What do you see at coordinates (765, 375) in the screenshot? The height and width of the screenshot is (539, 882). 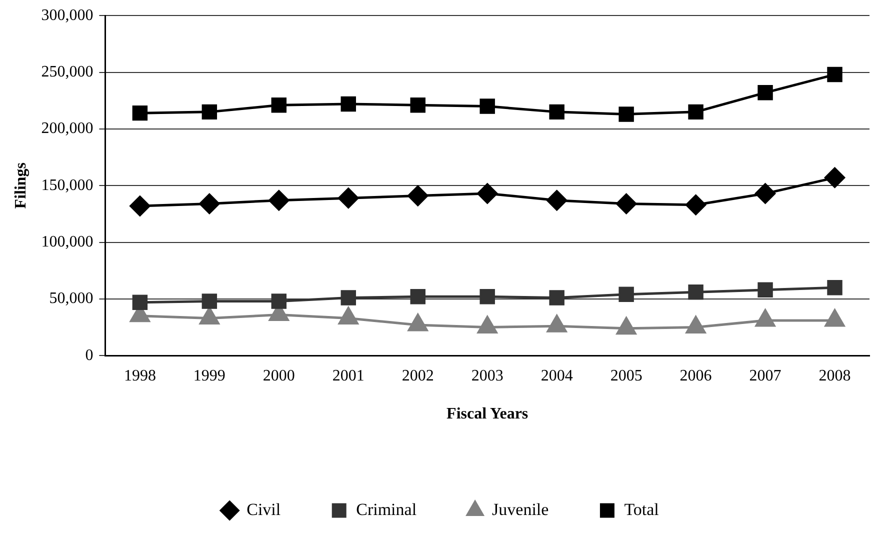 I see `x-tick-label: 2007` at bounding box center [765, 375].